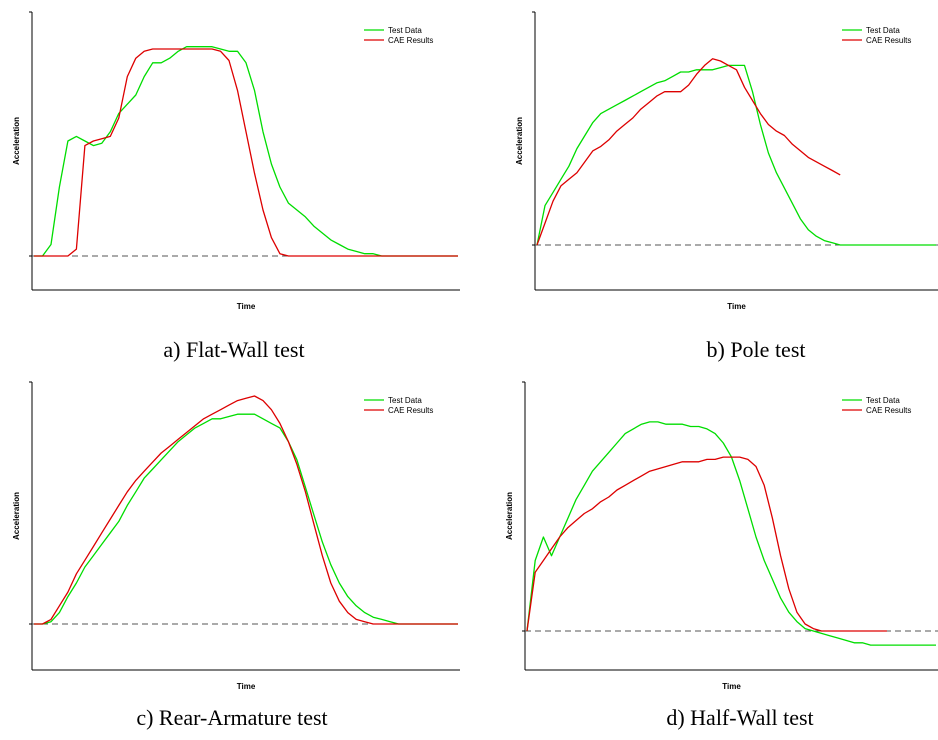 The image size is (938, 740). Describe the element at coordinates (756, 349) in the screenshot. I see `panel-caption: b) Pole test` at that location.